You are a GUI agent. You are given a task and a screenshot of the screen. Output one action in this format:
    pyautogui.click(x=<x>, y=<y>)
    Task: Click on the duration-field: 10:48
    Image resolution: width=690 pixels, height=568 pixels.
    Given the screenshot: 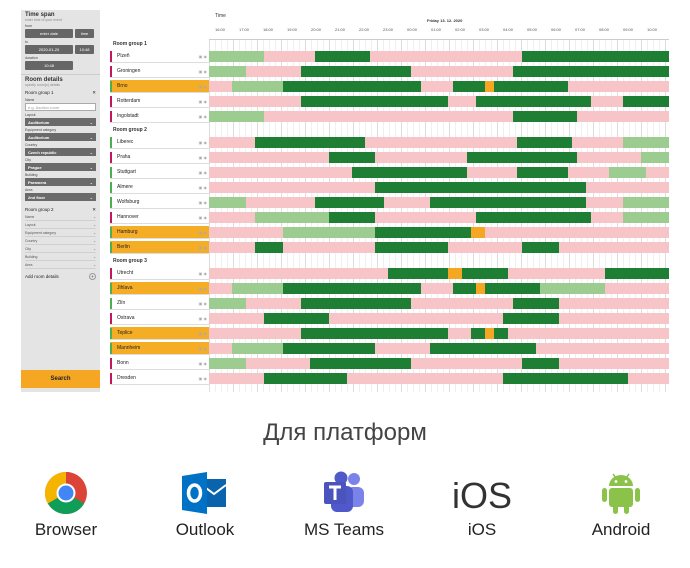 What is the action you would take?
    pyautogui.click(x=49, y=65)
    